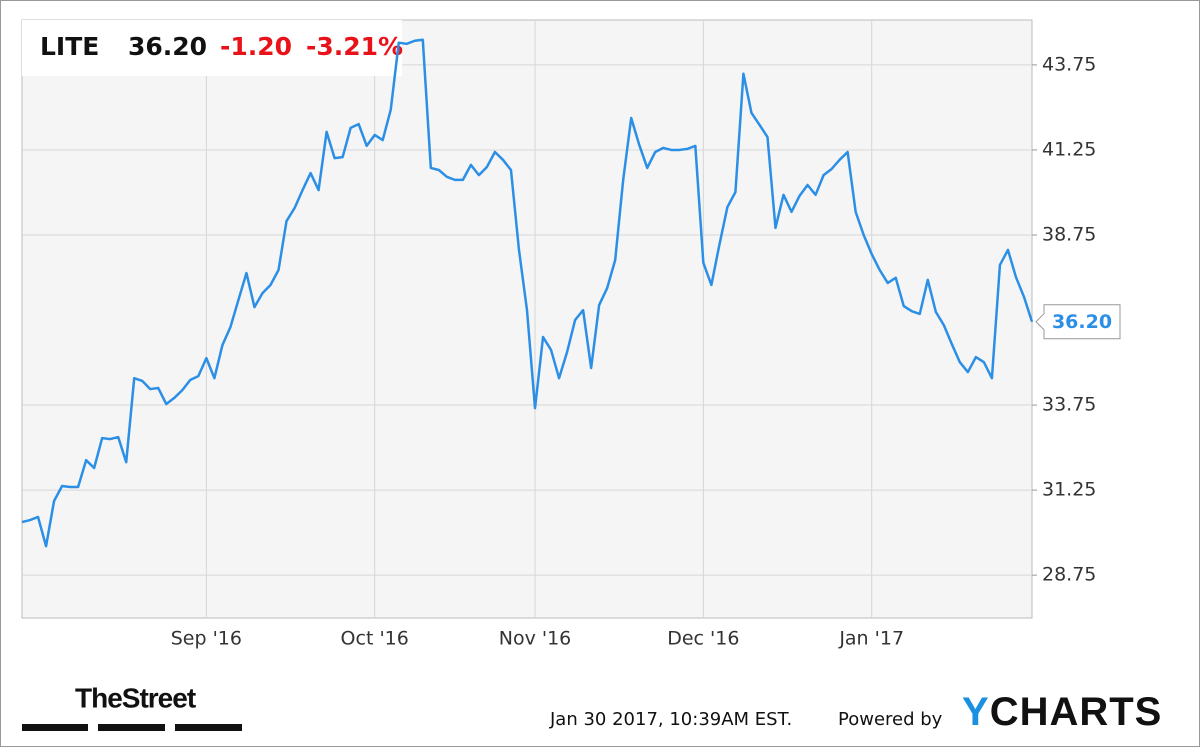  What do you see at coordinates (535, 639) in the screenshot?
I see `x-tick-label: Nov '16` at bounding box center [535, 639].